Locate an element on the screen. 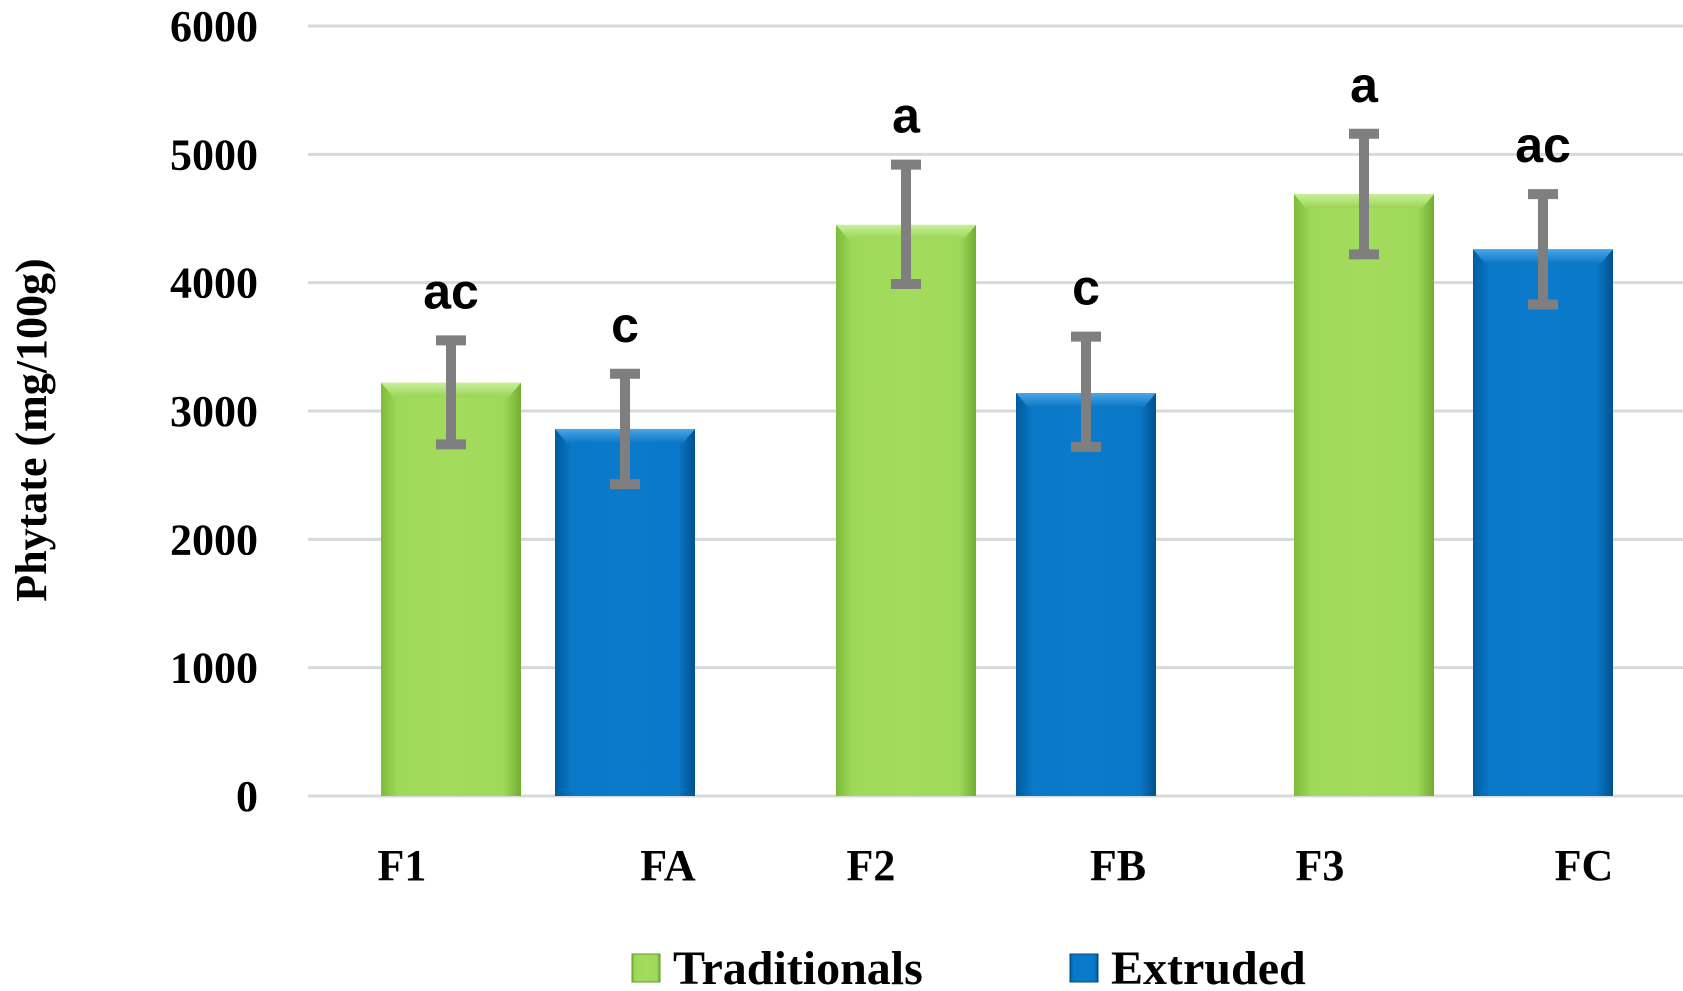 The width and height of the screenshot is (1683, 991). y-tick-label: 1000 is located at coordinates (214, 668).